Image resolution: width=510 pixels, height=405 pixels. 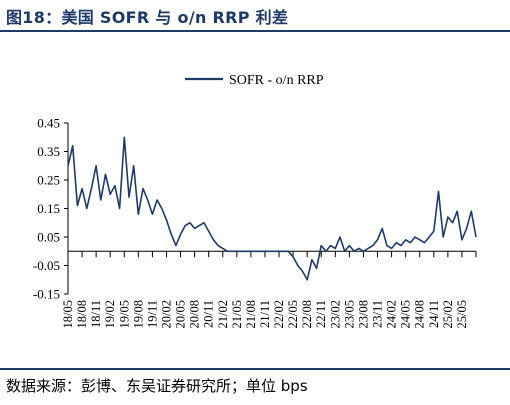 What do you see at coordinates (152, 314) in the screenshot?
I see `x-tick-label: 19/11` at bounding box center [152, 314].